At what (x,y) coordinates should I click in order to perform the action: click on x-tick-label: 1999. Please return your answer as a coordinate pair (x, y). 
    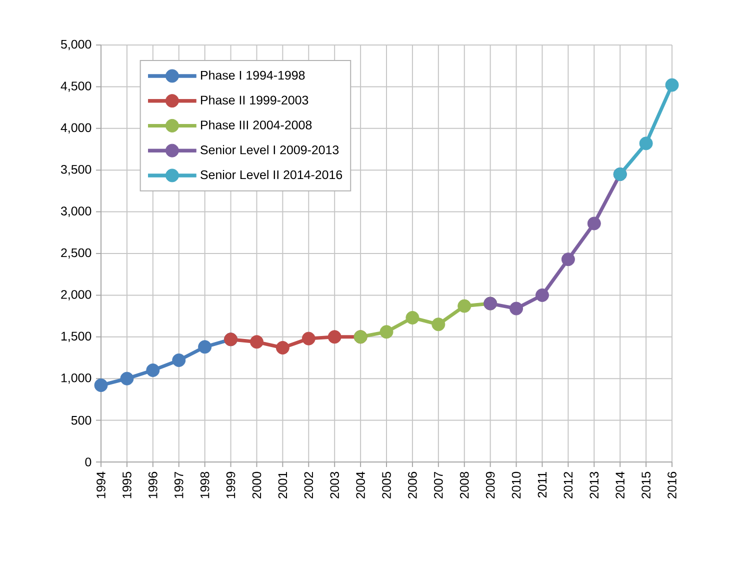
    Looking at the image, I should click on (231, 485).